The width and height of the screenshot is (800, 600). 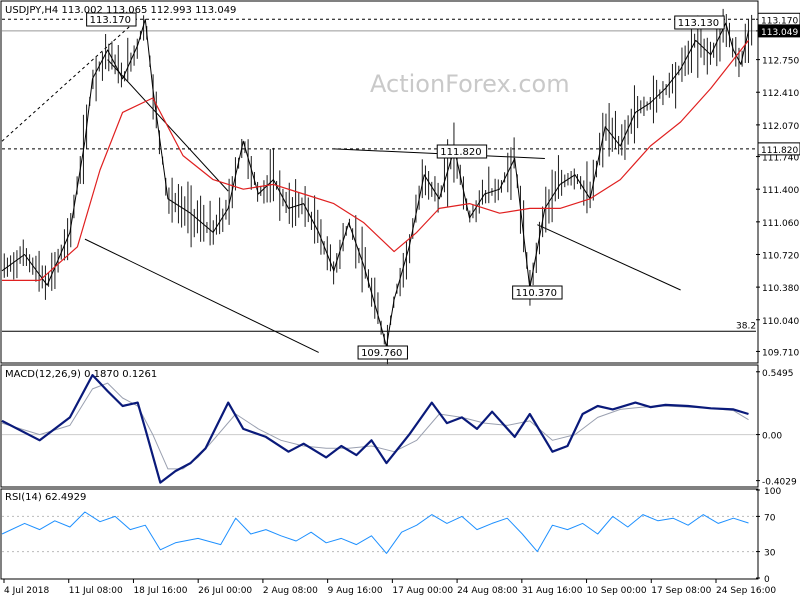 What do you see at coordinates (780, 353) in the screenshot?
I see `y-tick-label: 109.710` at bounding box center [780, 353].